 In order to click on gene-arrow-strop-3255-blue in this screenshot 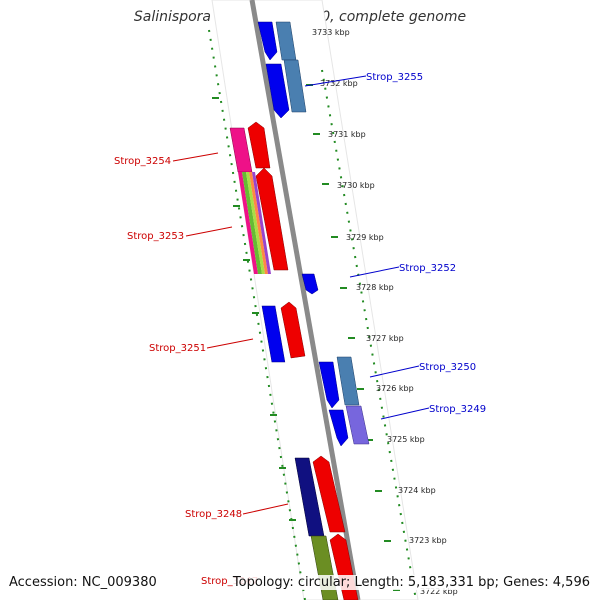, I will do `click(277, 91)`.